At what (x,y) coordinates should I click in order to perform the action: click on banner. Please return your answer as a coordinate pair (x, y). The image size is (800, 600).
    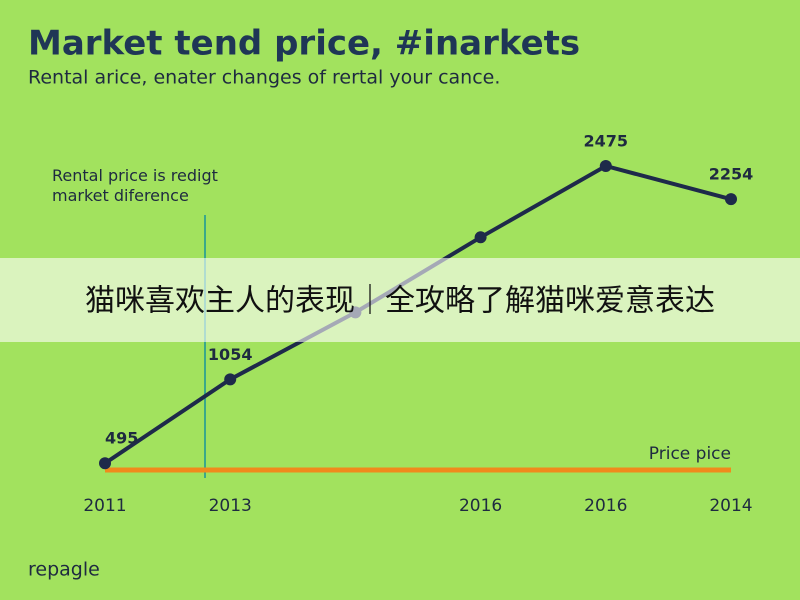
    Looking at the image, I should click on (400, 300).